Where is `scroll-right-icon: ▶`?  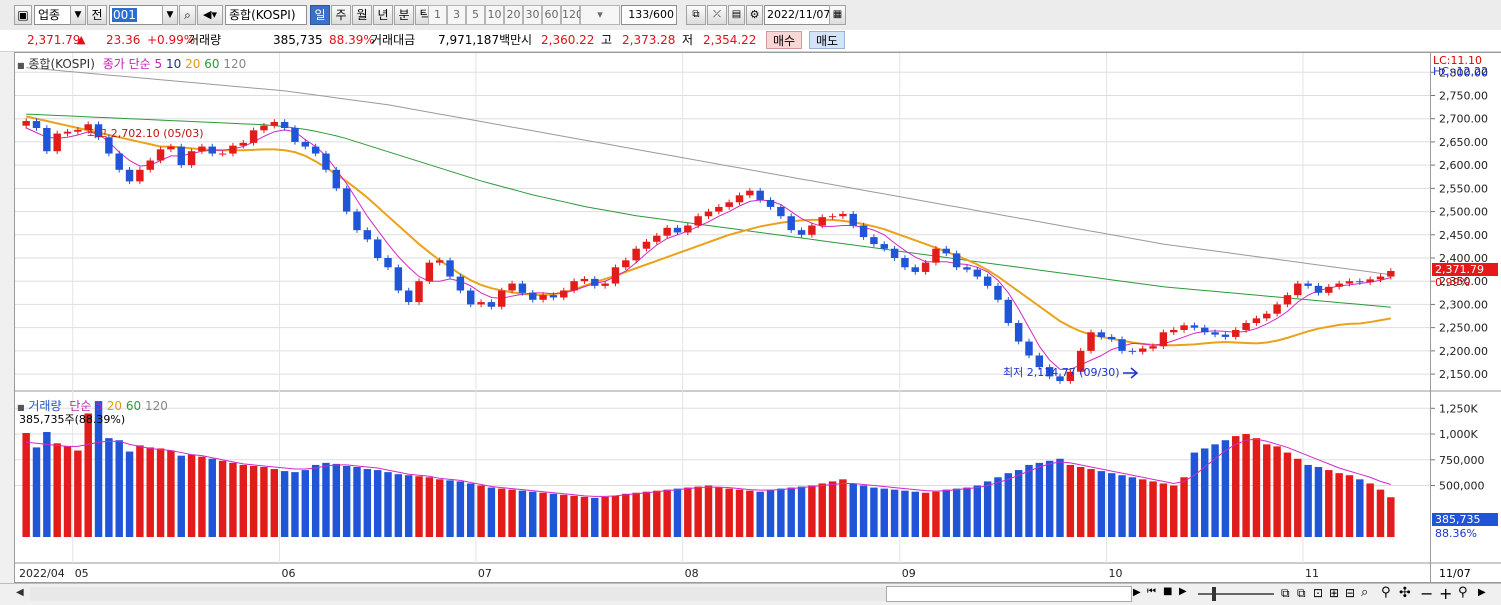
scroll-right-icon: ▶ is located at coordinates (1137, 592).